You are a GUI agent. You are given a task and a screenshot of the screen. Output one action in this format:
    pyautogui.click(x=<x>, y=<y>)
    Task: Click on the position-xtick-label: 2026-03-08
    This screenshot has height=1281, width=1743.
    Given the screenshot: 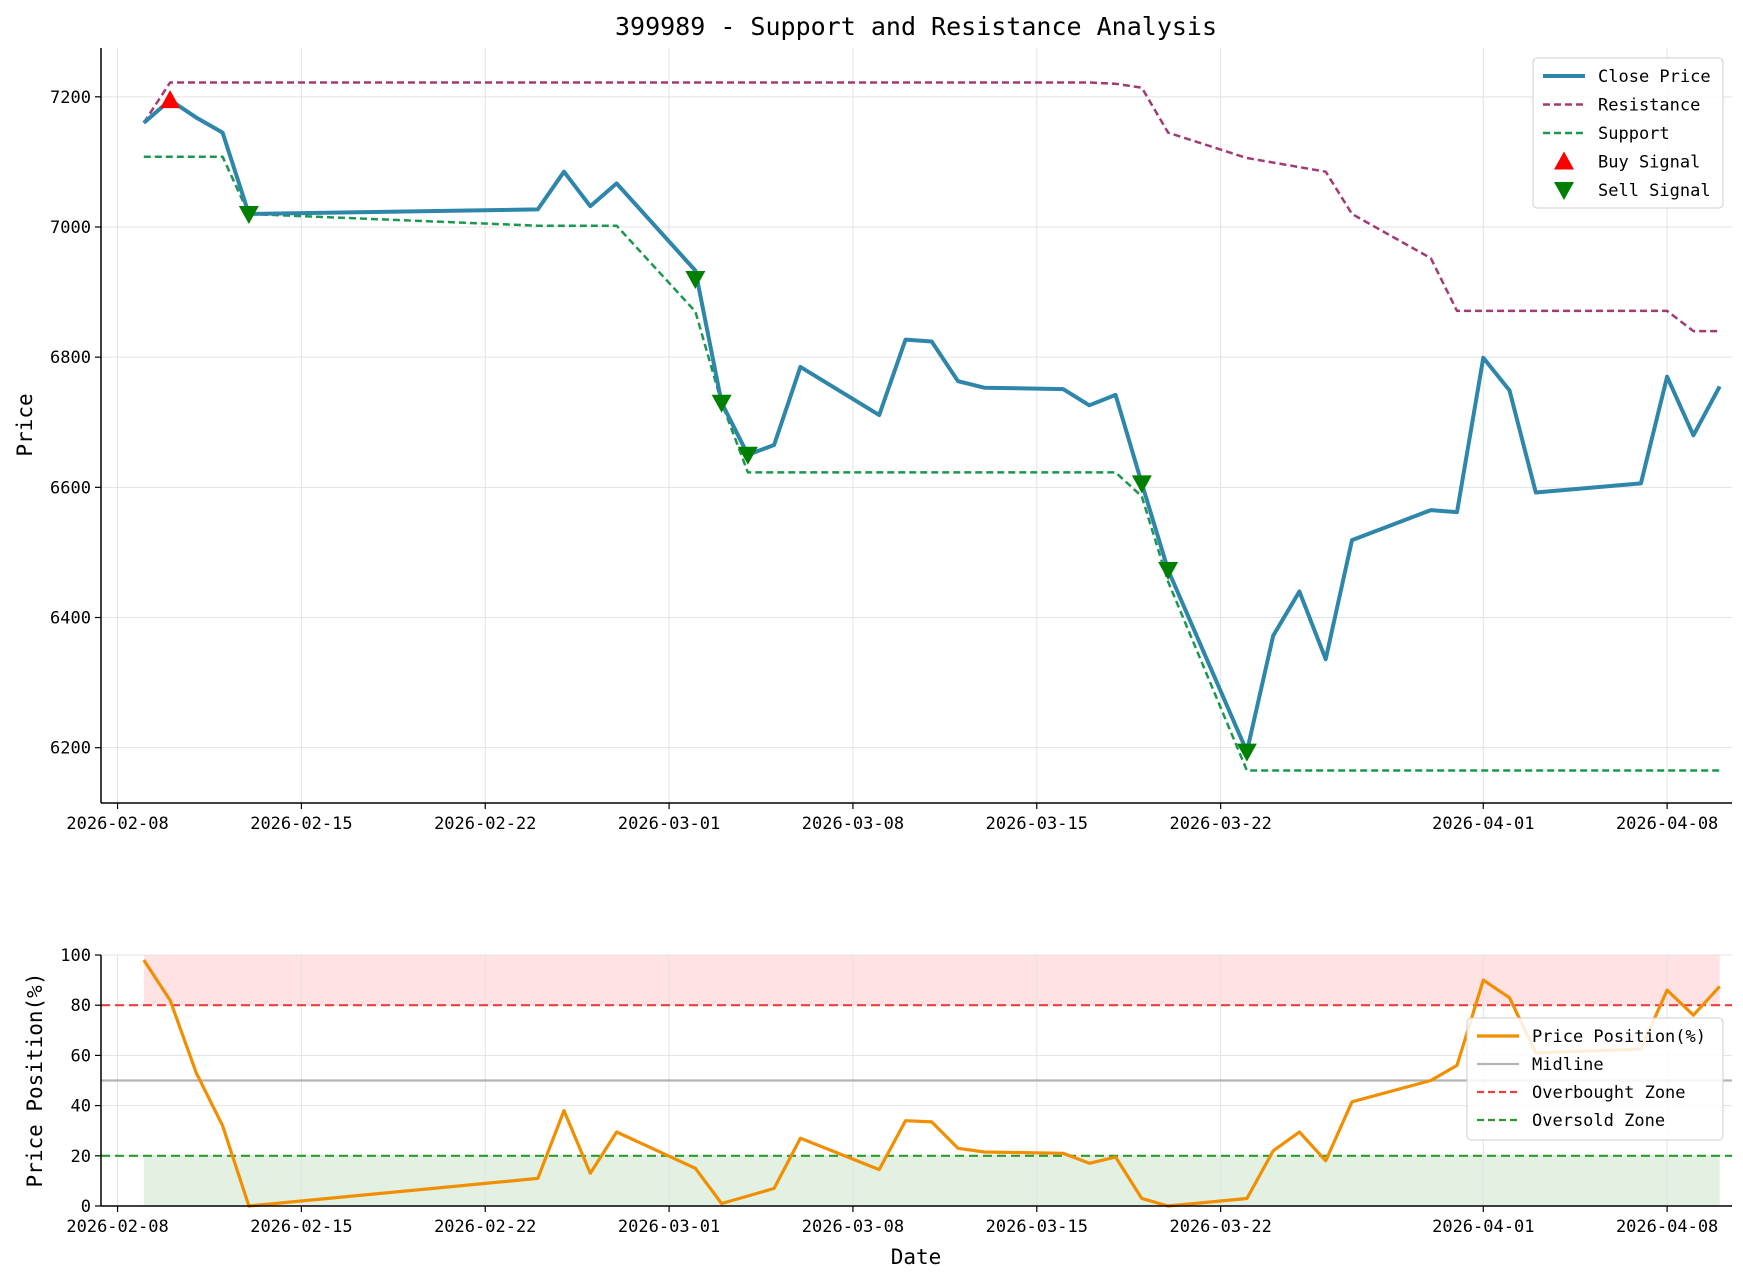 What is the action you would take?
    pyautogui.click(x=853, y=1227)
    